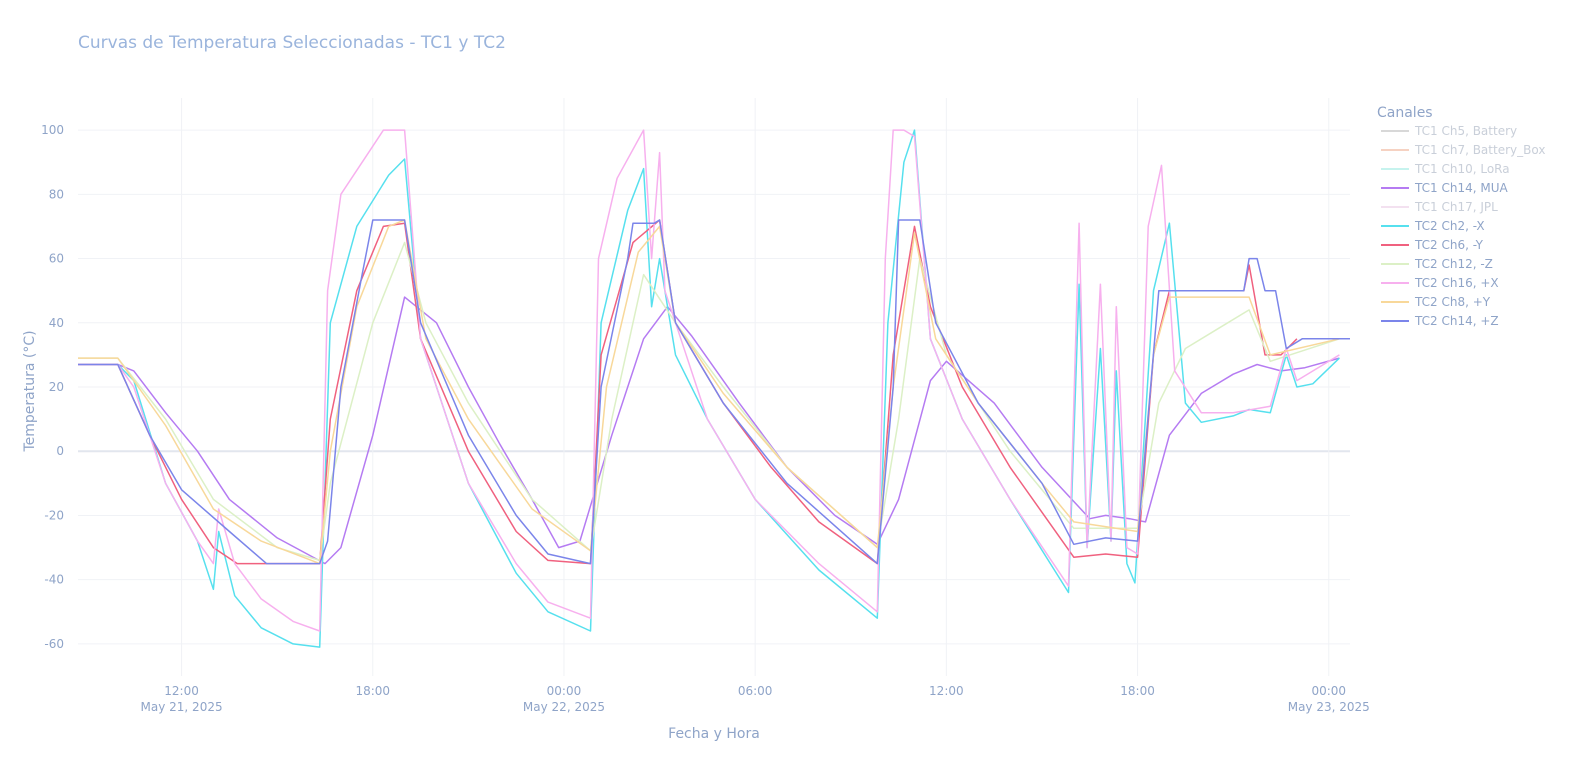 This screenshot has width=1576, height=766. I want to click on legend-item: TC2 Ch2, -X, so click(1433, 226).